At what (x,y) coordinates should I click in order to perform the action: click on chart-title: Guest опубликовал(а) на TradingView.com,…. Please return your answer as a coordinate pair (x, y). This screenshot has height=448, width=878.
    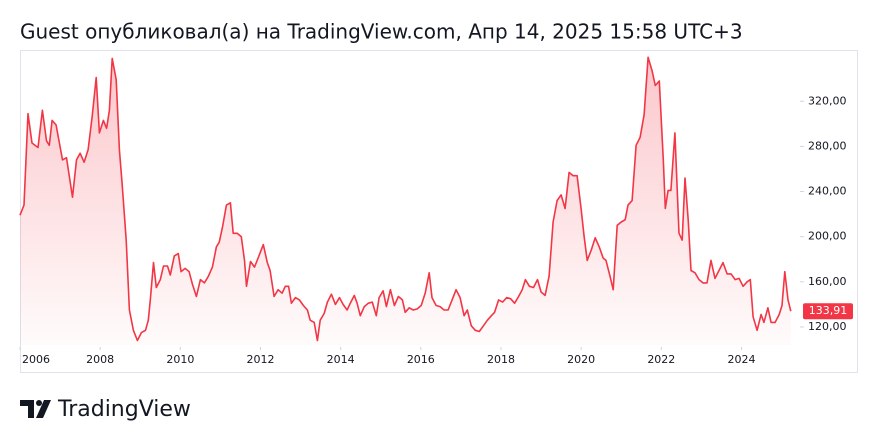
    Looking at the image, I should click on (381, 32).